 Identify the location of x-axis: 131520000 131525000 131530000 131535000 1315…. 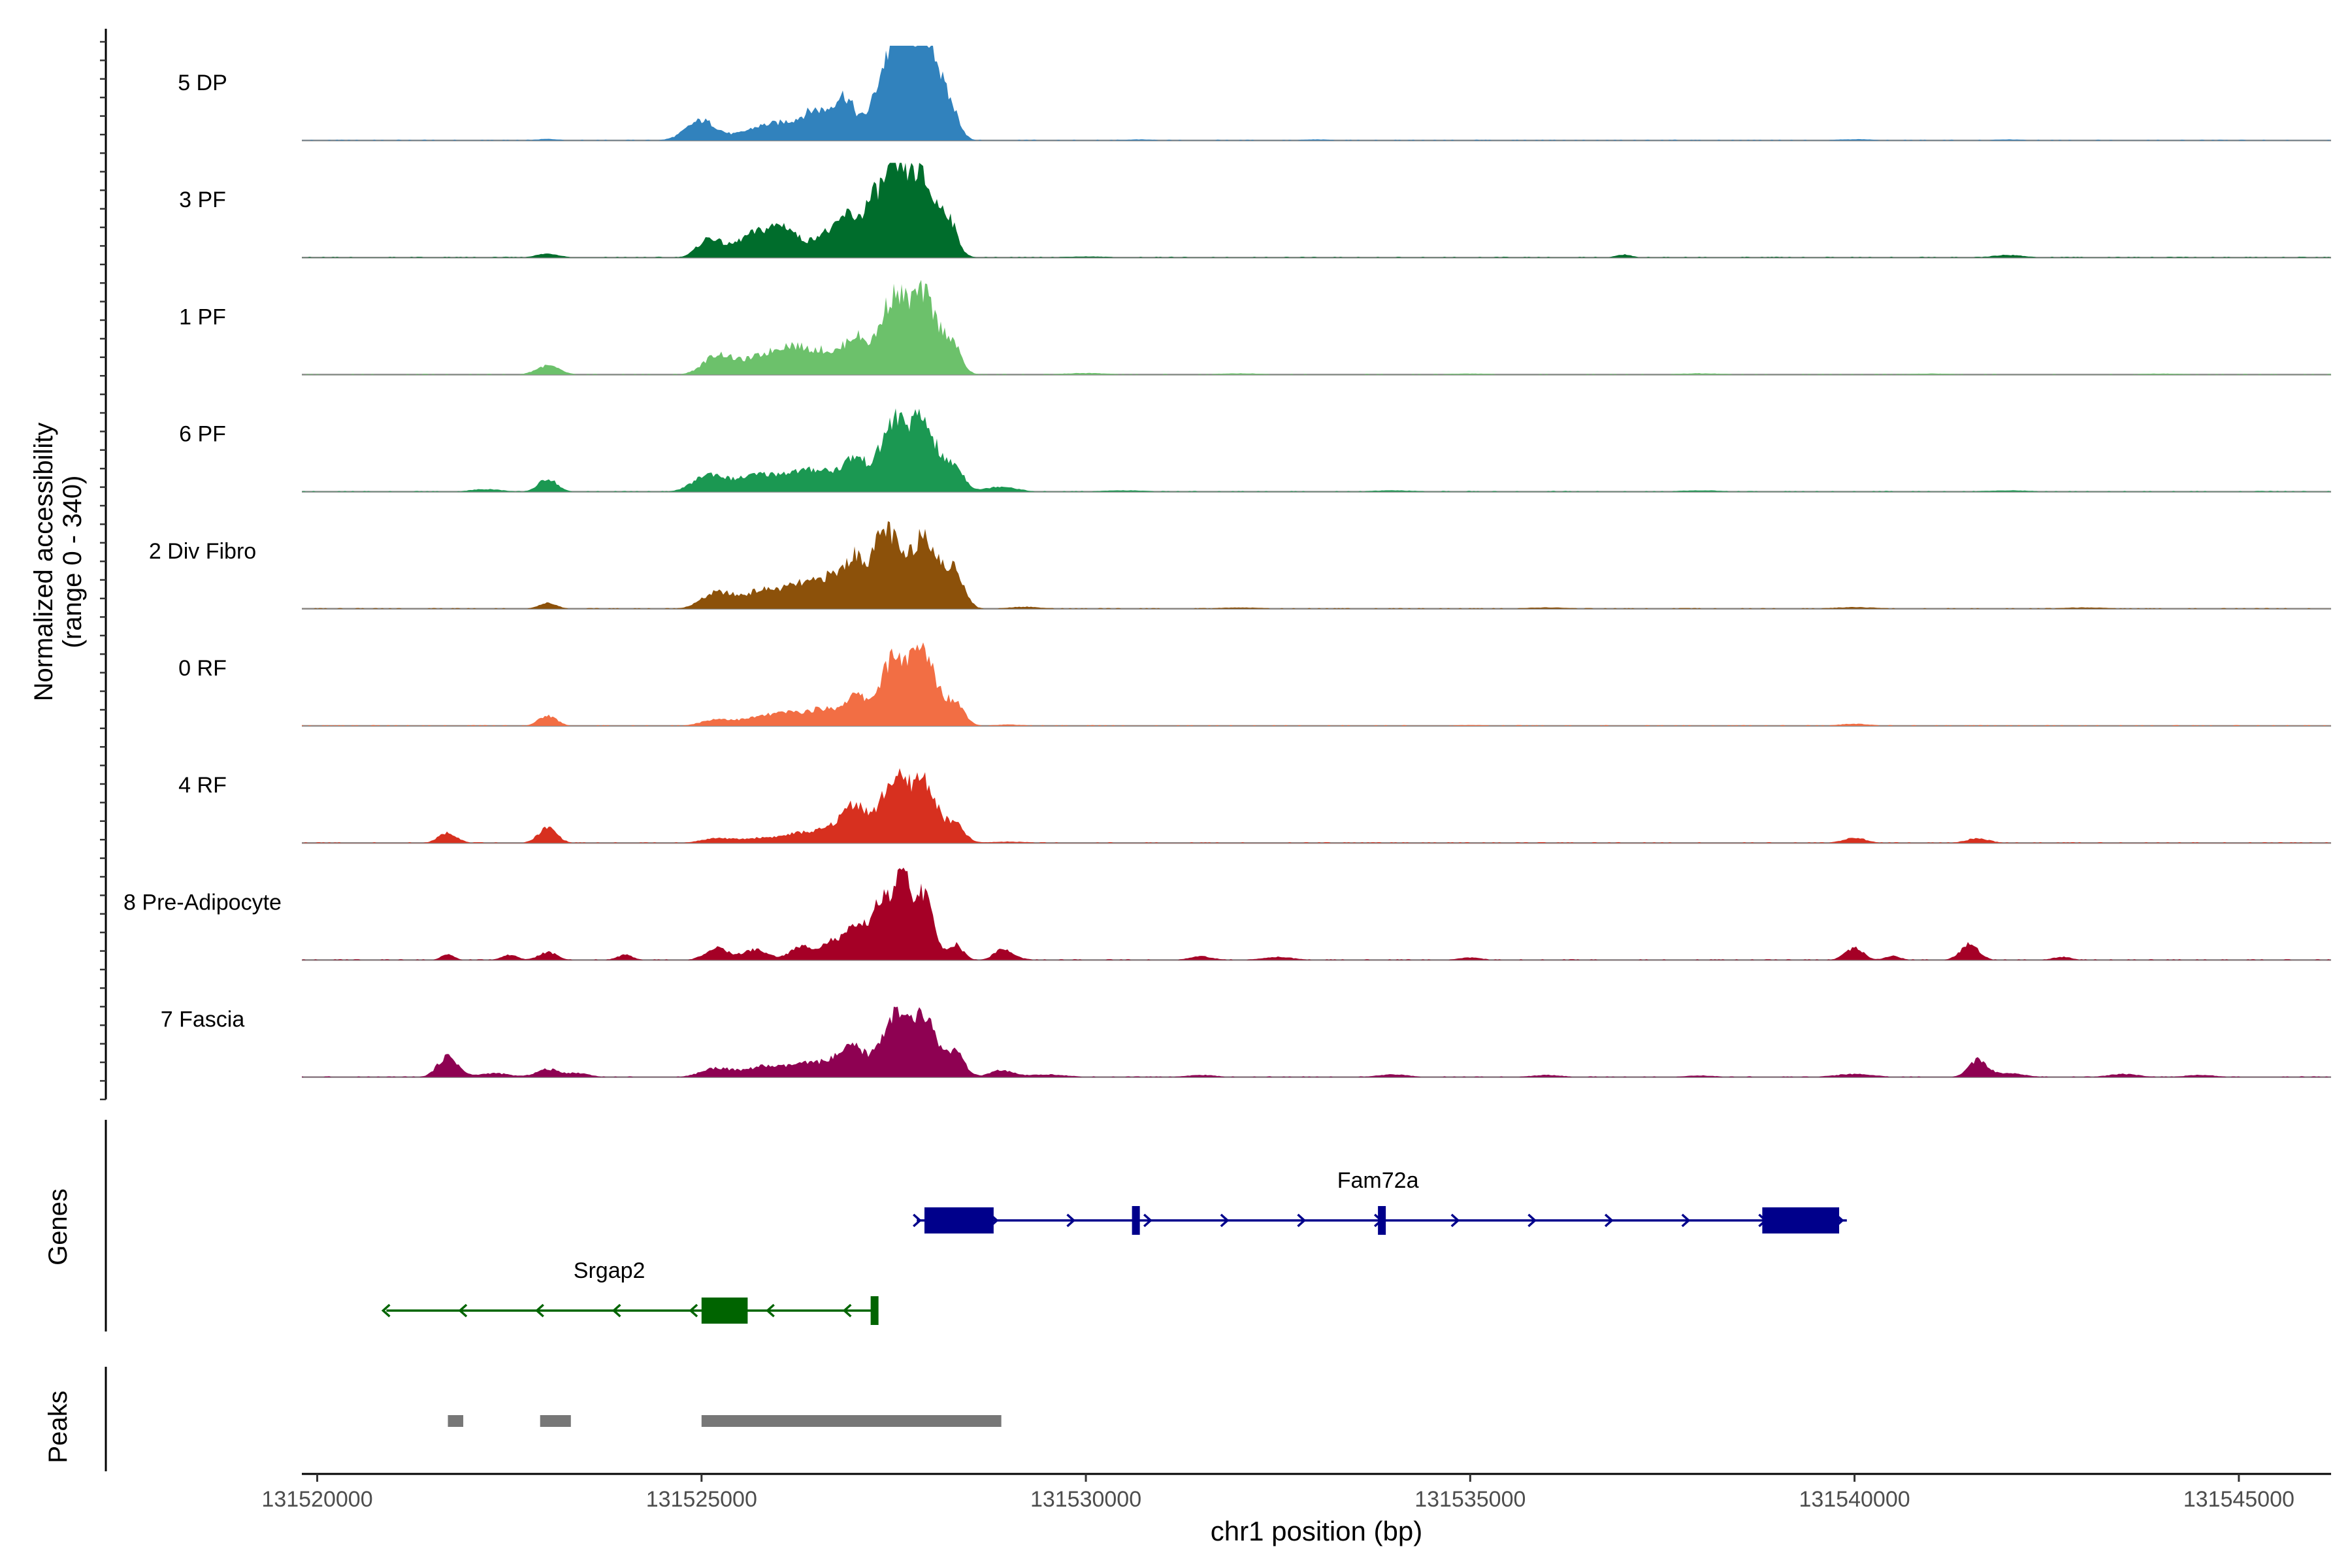
(1296, 1492).